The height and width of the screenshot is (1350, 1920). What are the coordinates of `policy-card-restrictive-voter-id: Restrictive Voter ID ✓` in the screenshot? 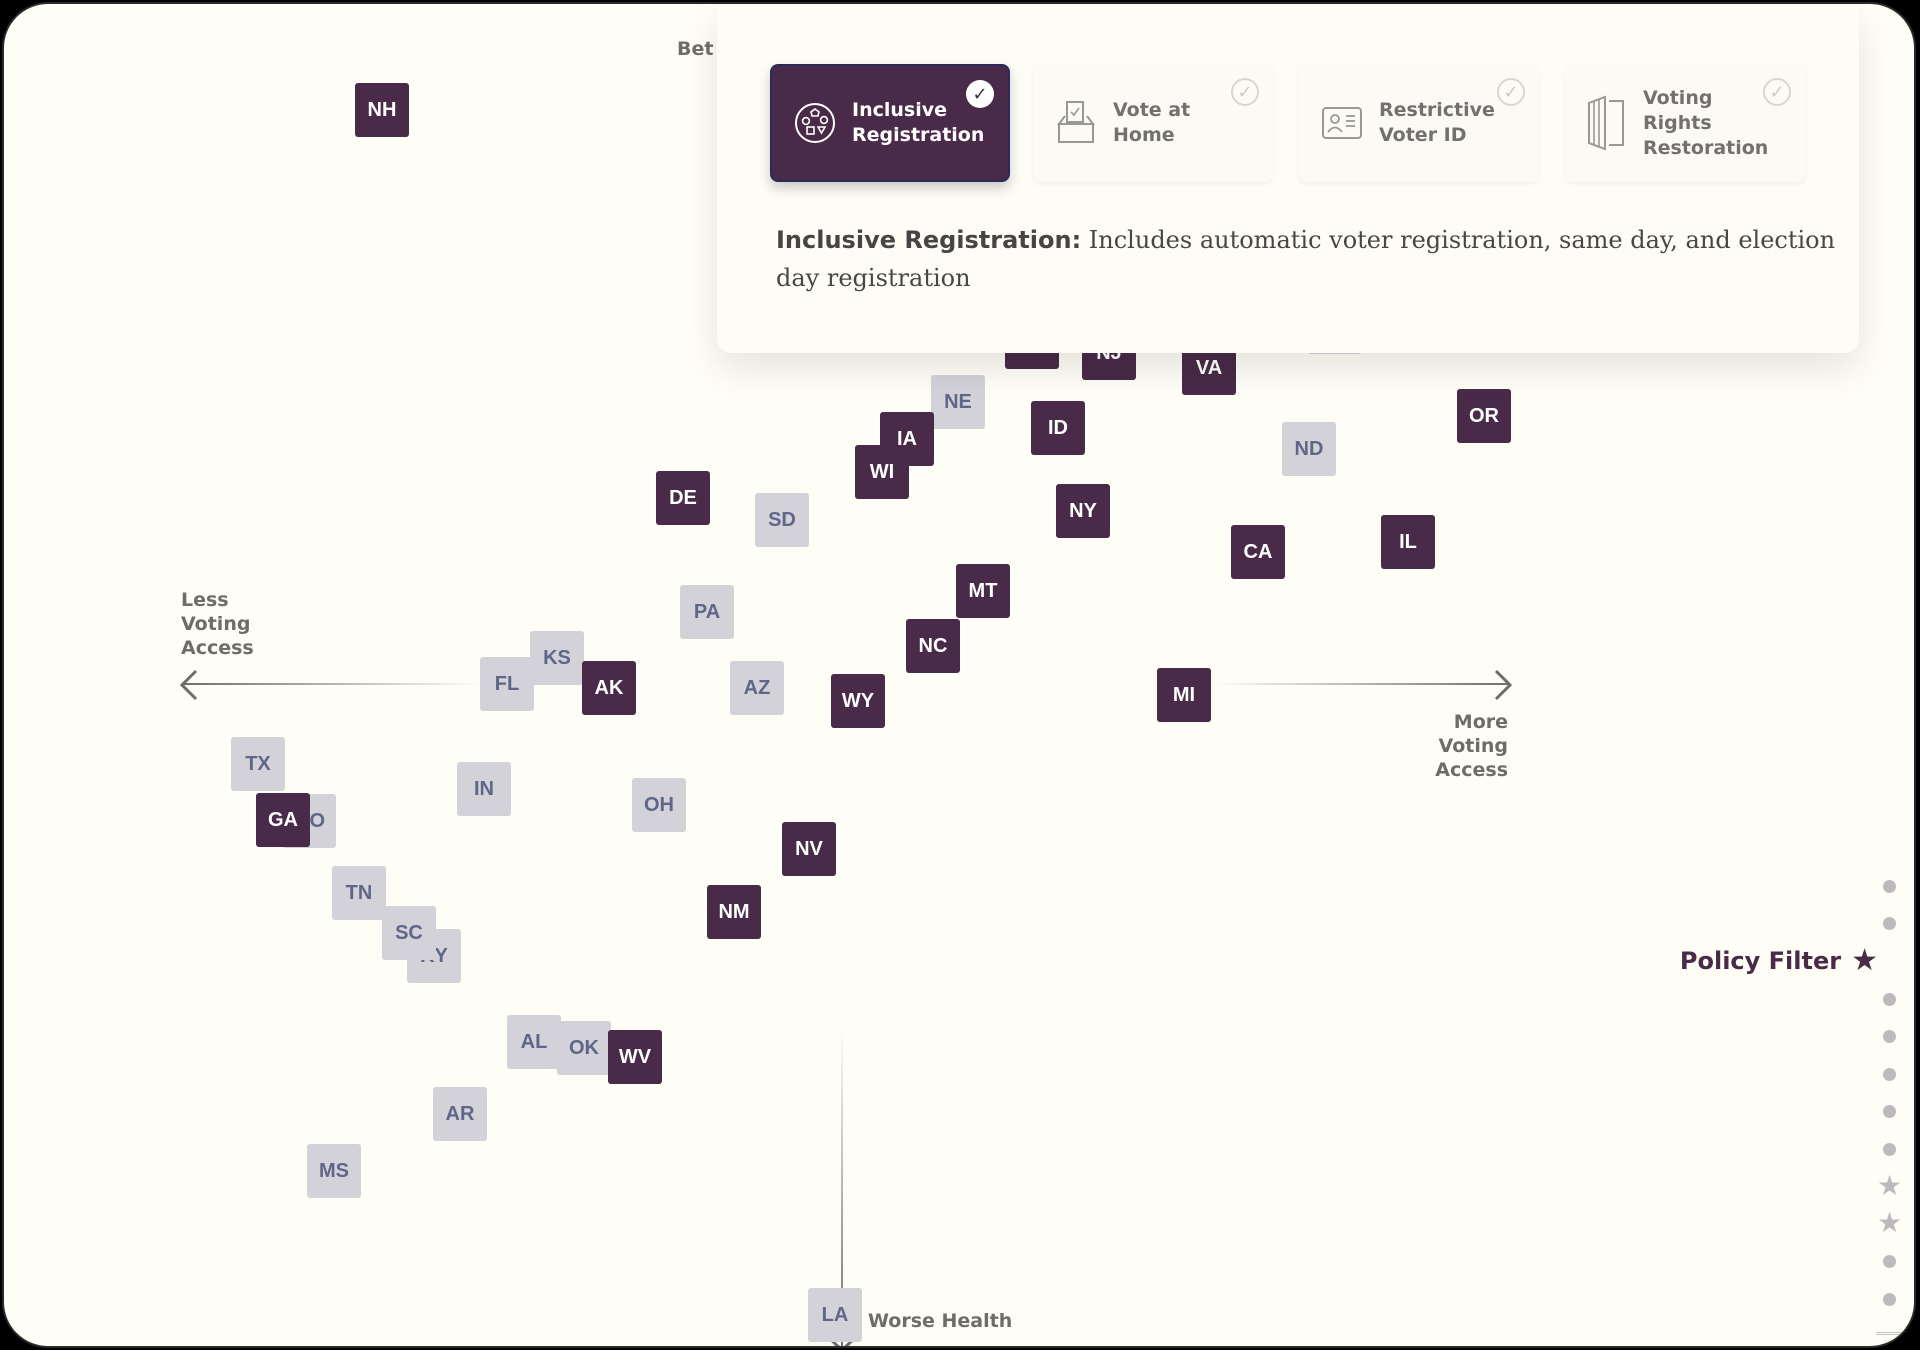 It's located at (1419, 123).